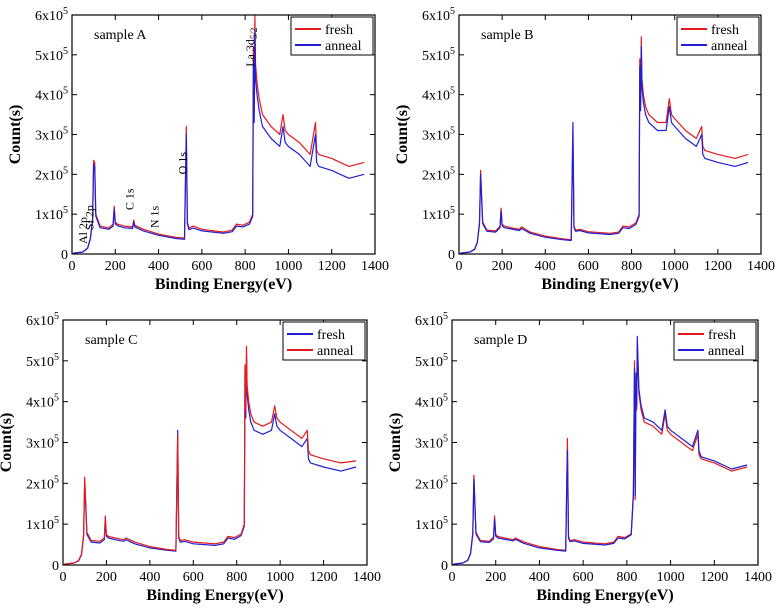 This screenshot has width=778, height=611. I want to click on peak-annotation: Al 2p, so click(83, 230).